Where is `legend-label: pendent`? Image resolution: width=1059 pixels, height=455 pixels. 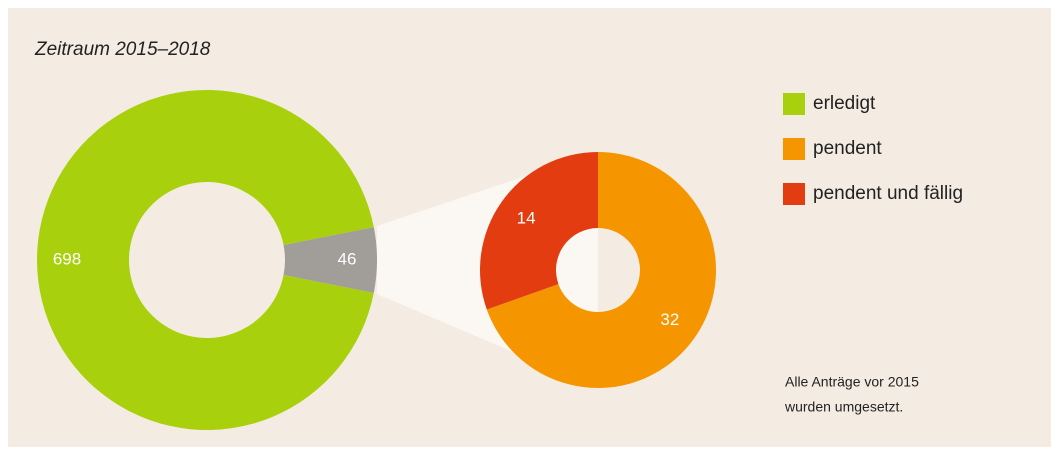 legend-label: pendent is located at coordinates (847, 148).